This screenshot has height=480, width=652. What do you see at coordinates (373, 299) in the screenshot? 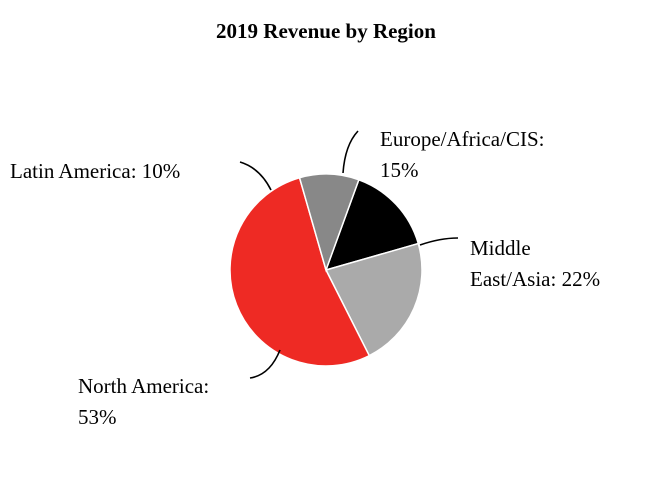
I see `pie-slice-middle-east-asia` at bounding box center [373, 299].